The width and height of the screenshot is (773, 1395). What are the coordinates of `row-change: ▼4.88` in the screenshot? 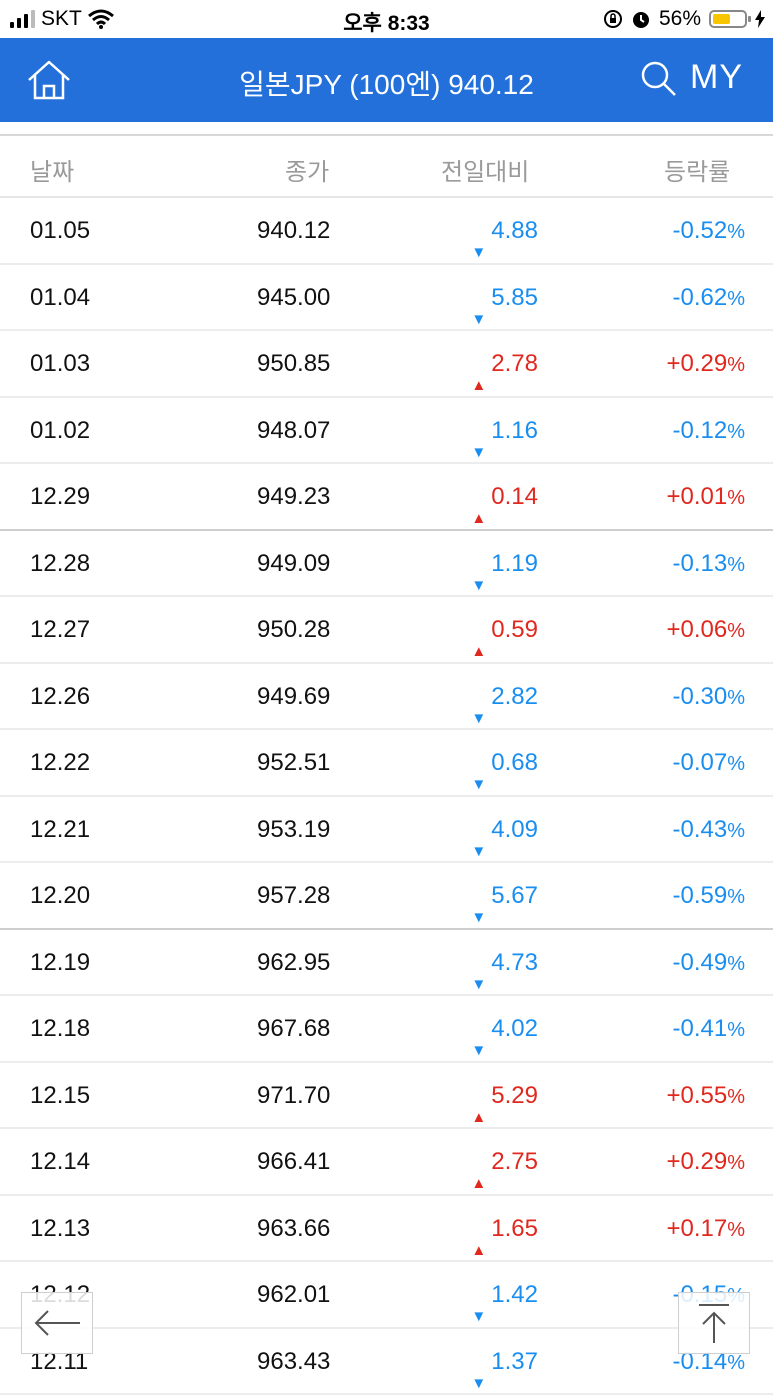 It's located at (504, 231).